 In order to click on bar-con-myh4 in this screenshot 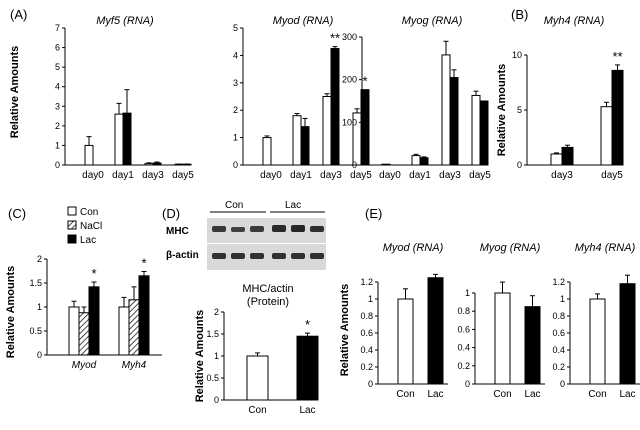, I will do `click(124, 331)`.